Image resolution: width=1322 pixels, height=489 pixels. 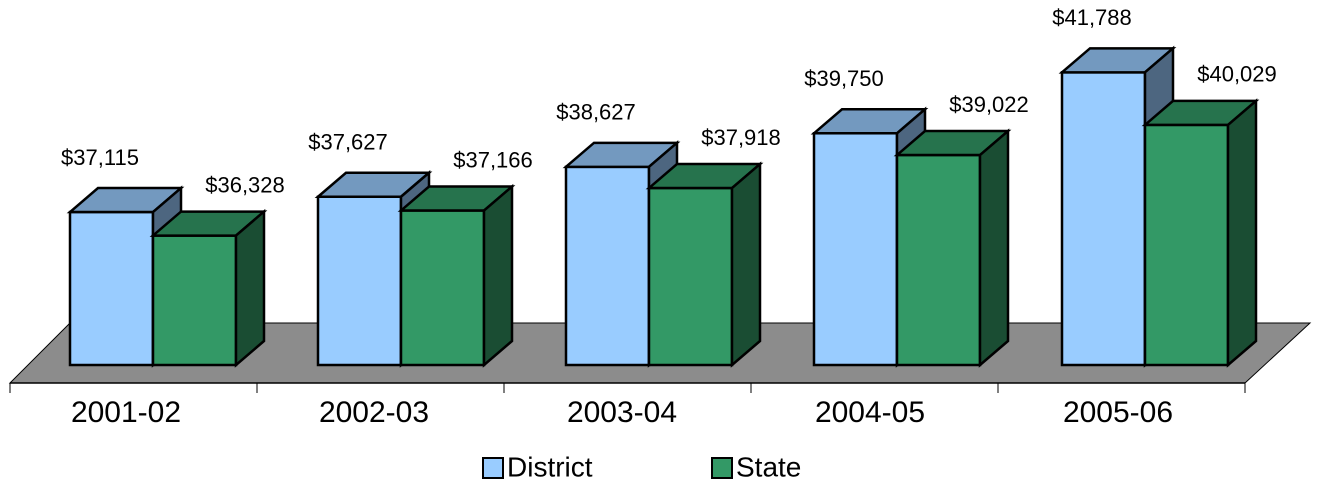 I want to click on value-label: $37,166, so click(x=493, y=159).